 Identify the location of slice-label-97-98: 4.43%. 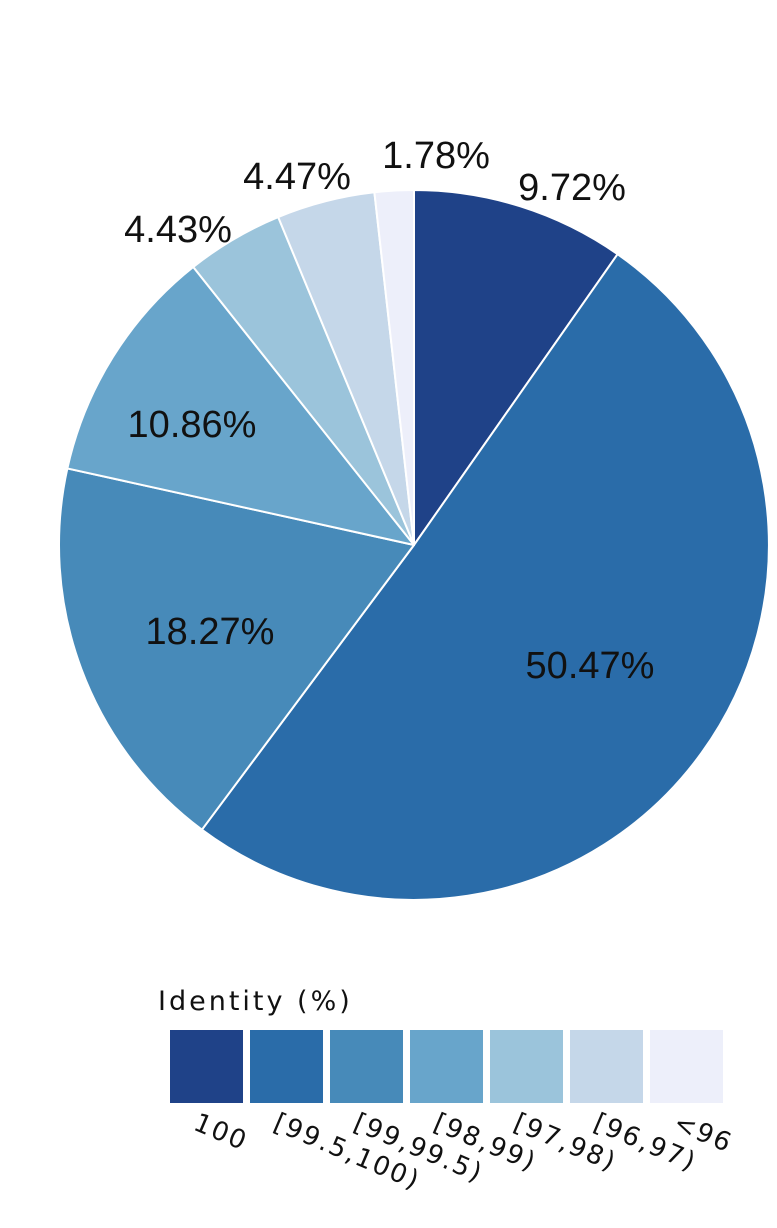
(178, 230).